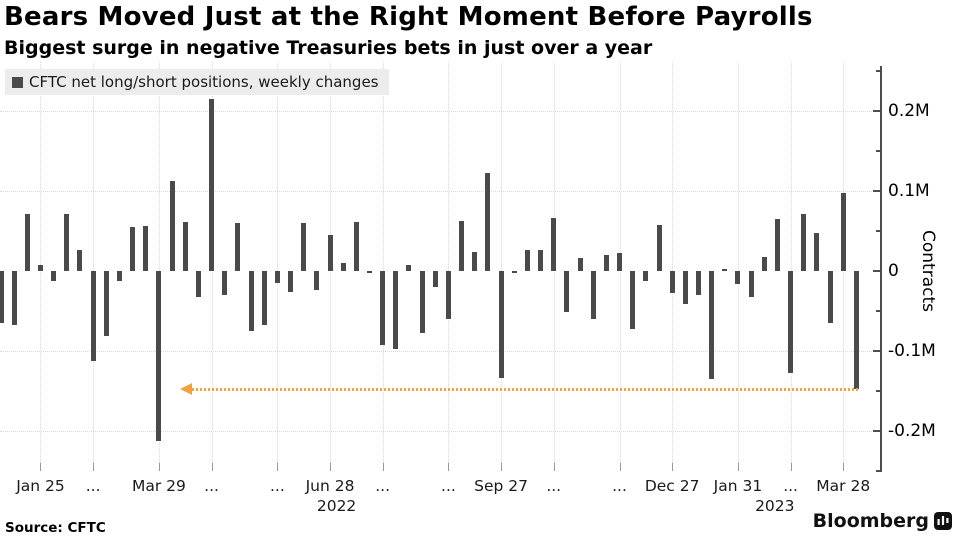 The height and width of the screenshot is (538, 958). I want to click on y-tick-label: 0.1M, so click(909, 191).